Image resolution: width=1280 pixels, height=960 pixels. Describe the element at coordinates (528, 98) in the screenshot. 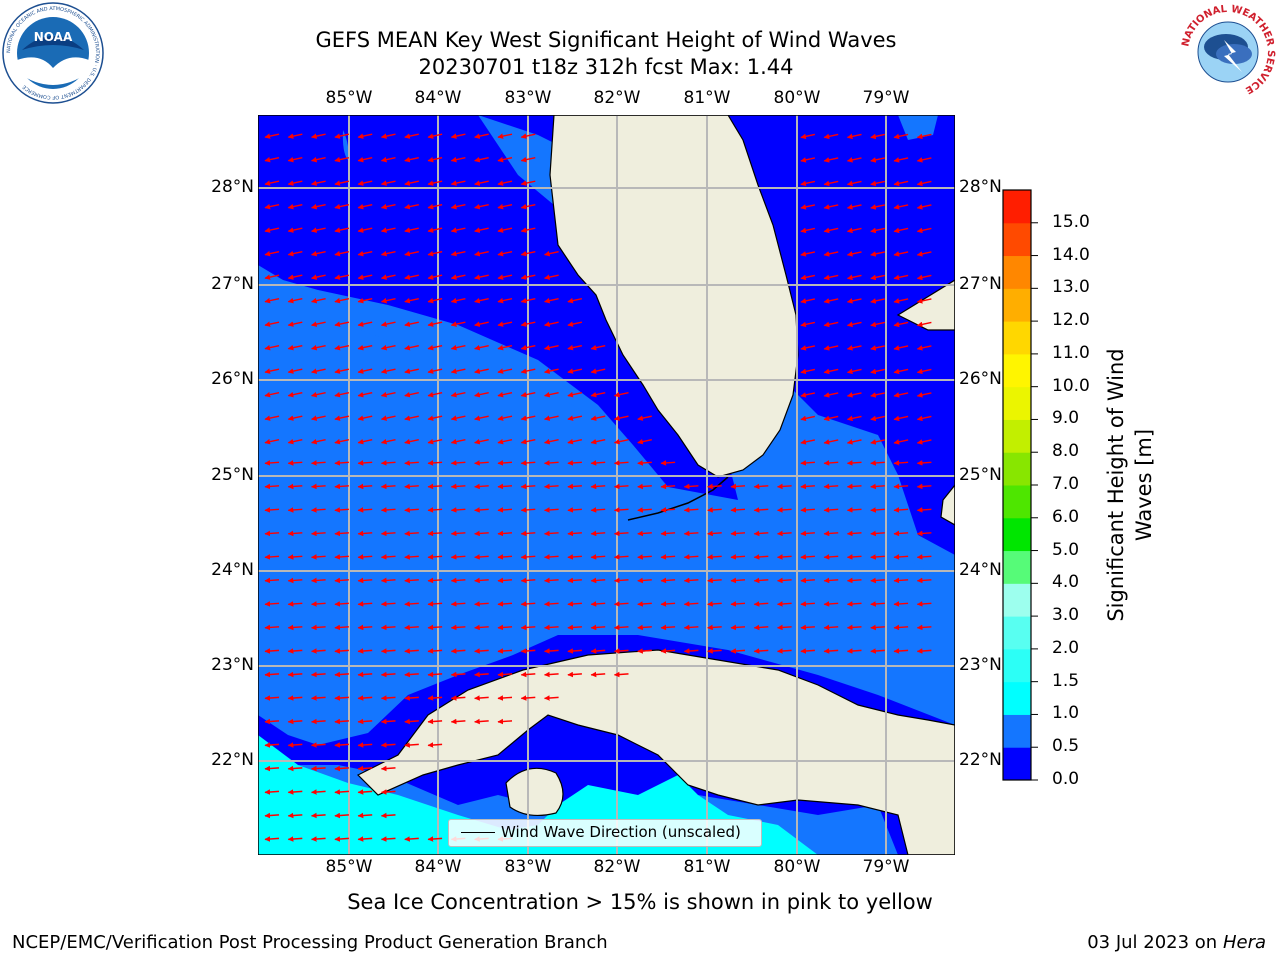

I see `lon-tick-top: 83°W` at that location.